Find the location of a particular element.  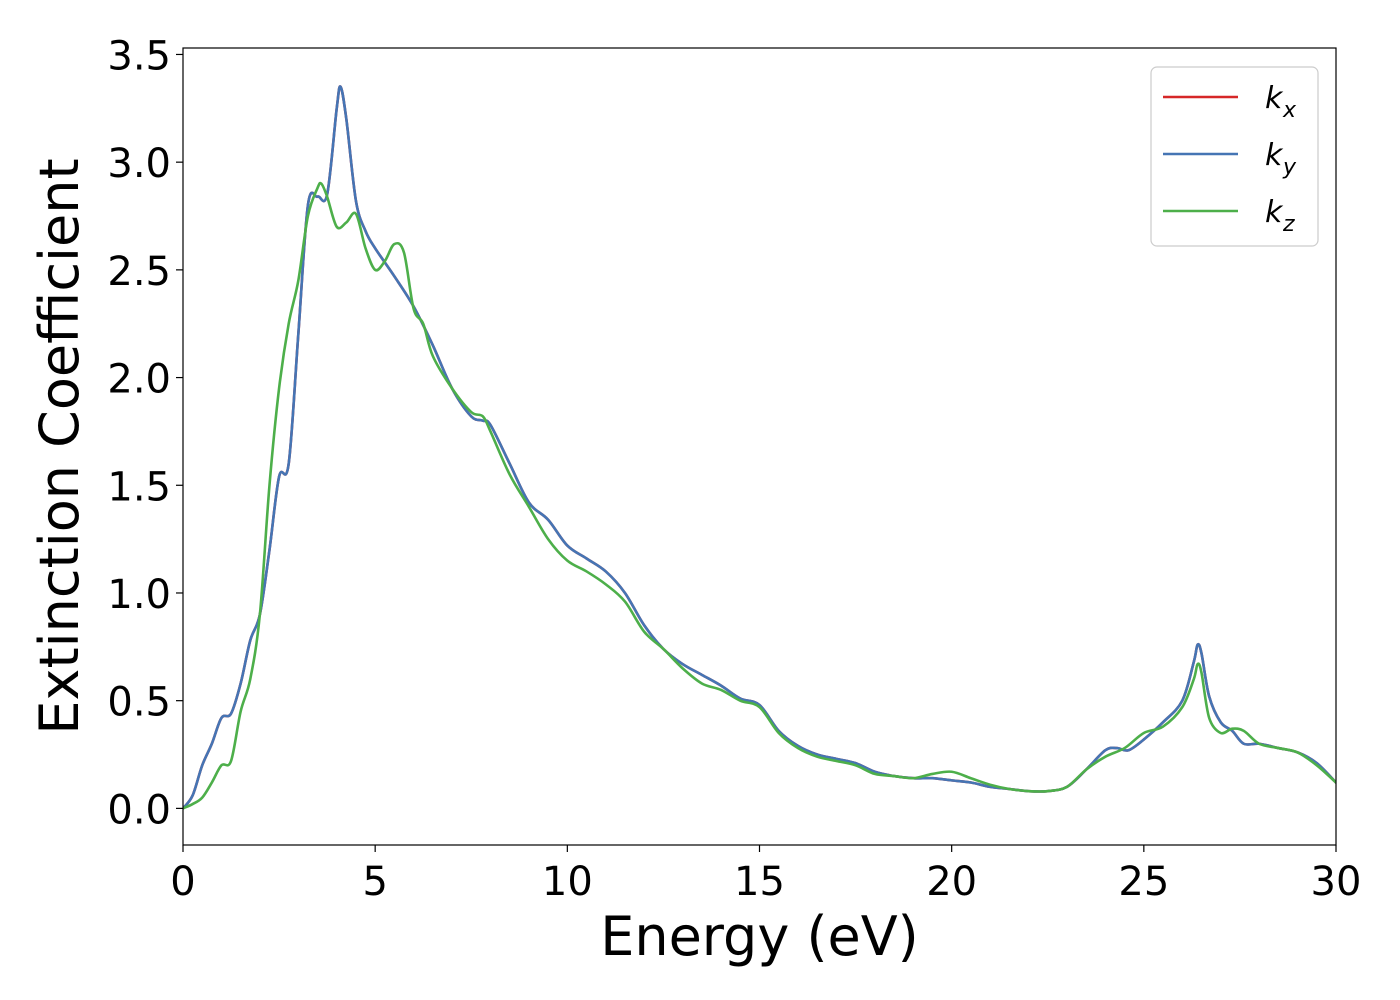

y-axis: 0.0 0.5 1.0 1.5 2.0 2.5 3.0 3.5 is located at coordinates (145, 433).